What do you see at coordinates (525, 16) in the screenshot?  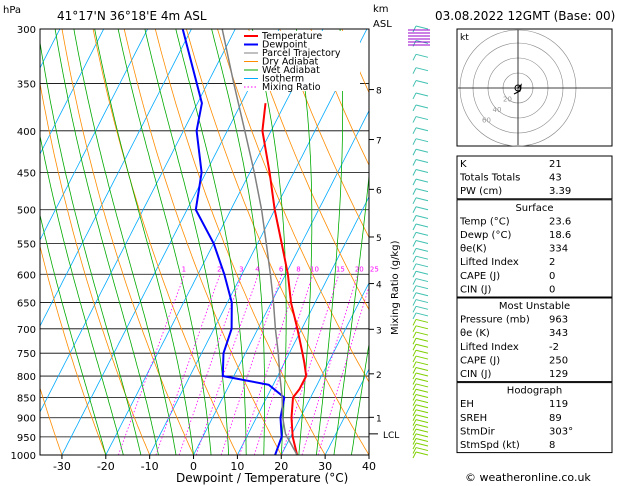 I see `datetime: 03.08.2022 12GMT (Base: 00)` at bounding box center [525, 16].